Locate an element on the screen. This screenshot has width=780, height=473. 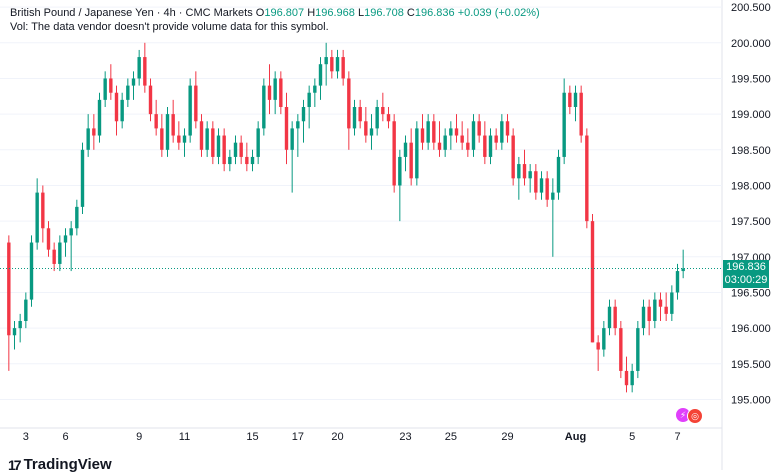
event-markers: ⚡ ◎ is located at coordinates (689, 416).